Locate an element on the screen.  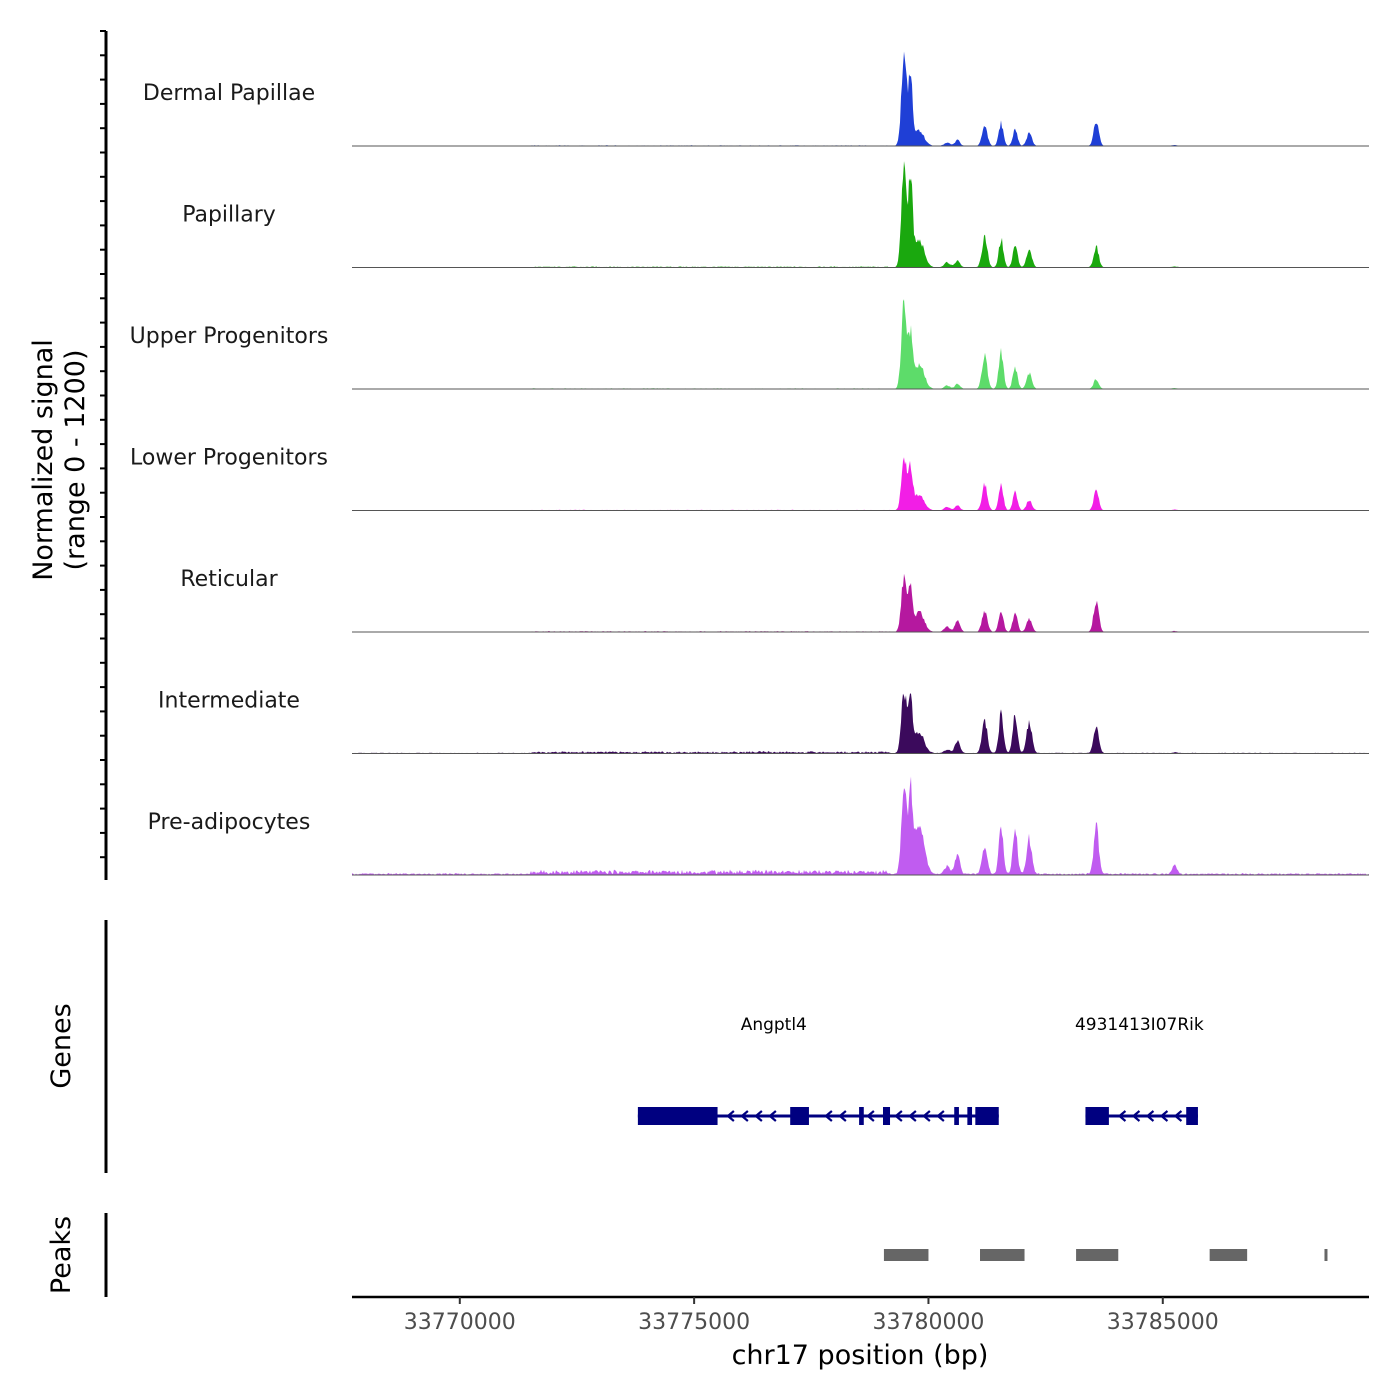
x-tick-label: 33775000 is located at coordinates (694, 1322).